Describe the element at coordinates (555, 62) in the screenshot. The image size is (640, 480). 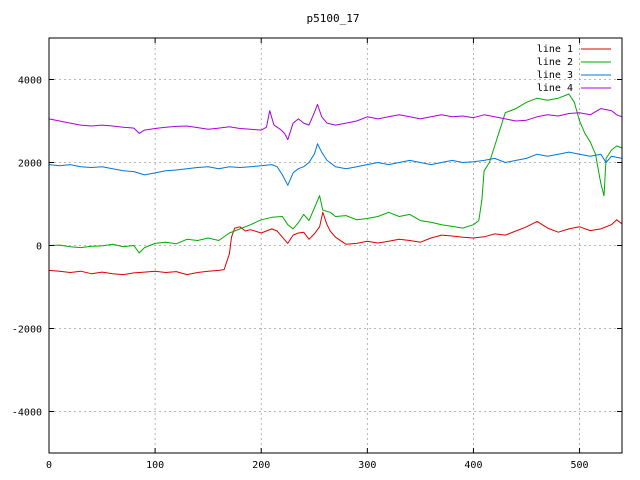
I see `legend-label: line 2` at that location.